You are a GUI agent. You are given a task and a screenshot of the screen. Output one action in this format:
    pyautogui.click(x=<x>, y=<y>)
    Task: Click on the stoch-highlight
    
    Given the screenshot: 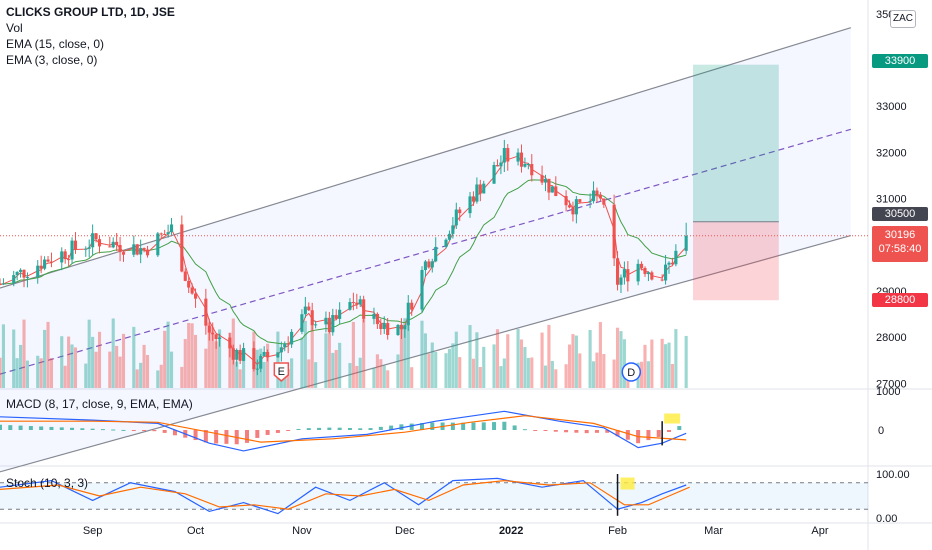 What is the action you would take?
    pyautogui.click(x=627, y=483)
    